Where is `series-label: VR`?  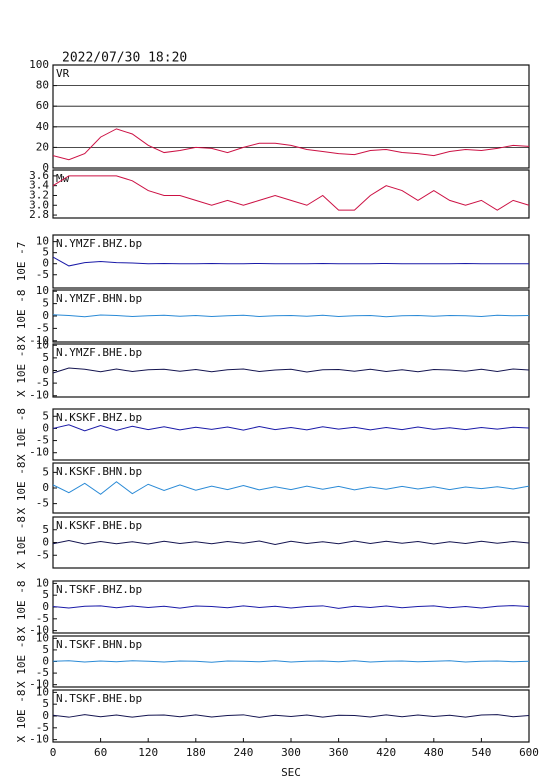
series-label: VR is located at coordinates (63, 73).